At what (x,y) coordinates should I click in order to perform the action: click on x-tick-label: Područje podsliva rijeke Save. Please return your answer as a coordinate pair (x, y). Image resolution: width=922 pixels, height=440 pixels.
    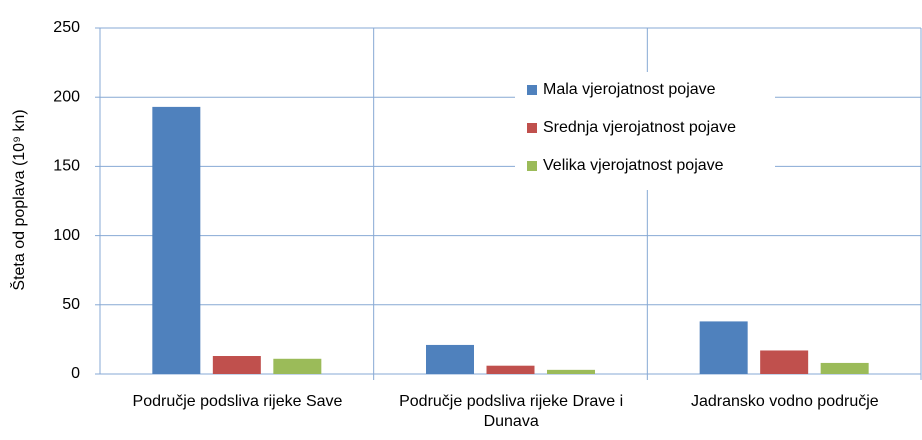
    Looking at the image, I should click on (237, 401).